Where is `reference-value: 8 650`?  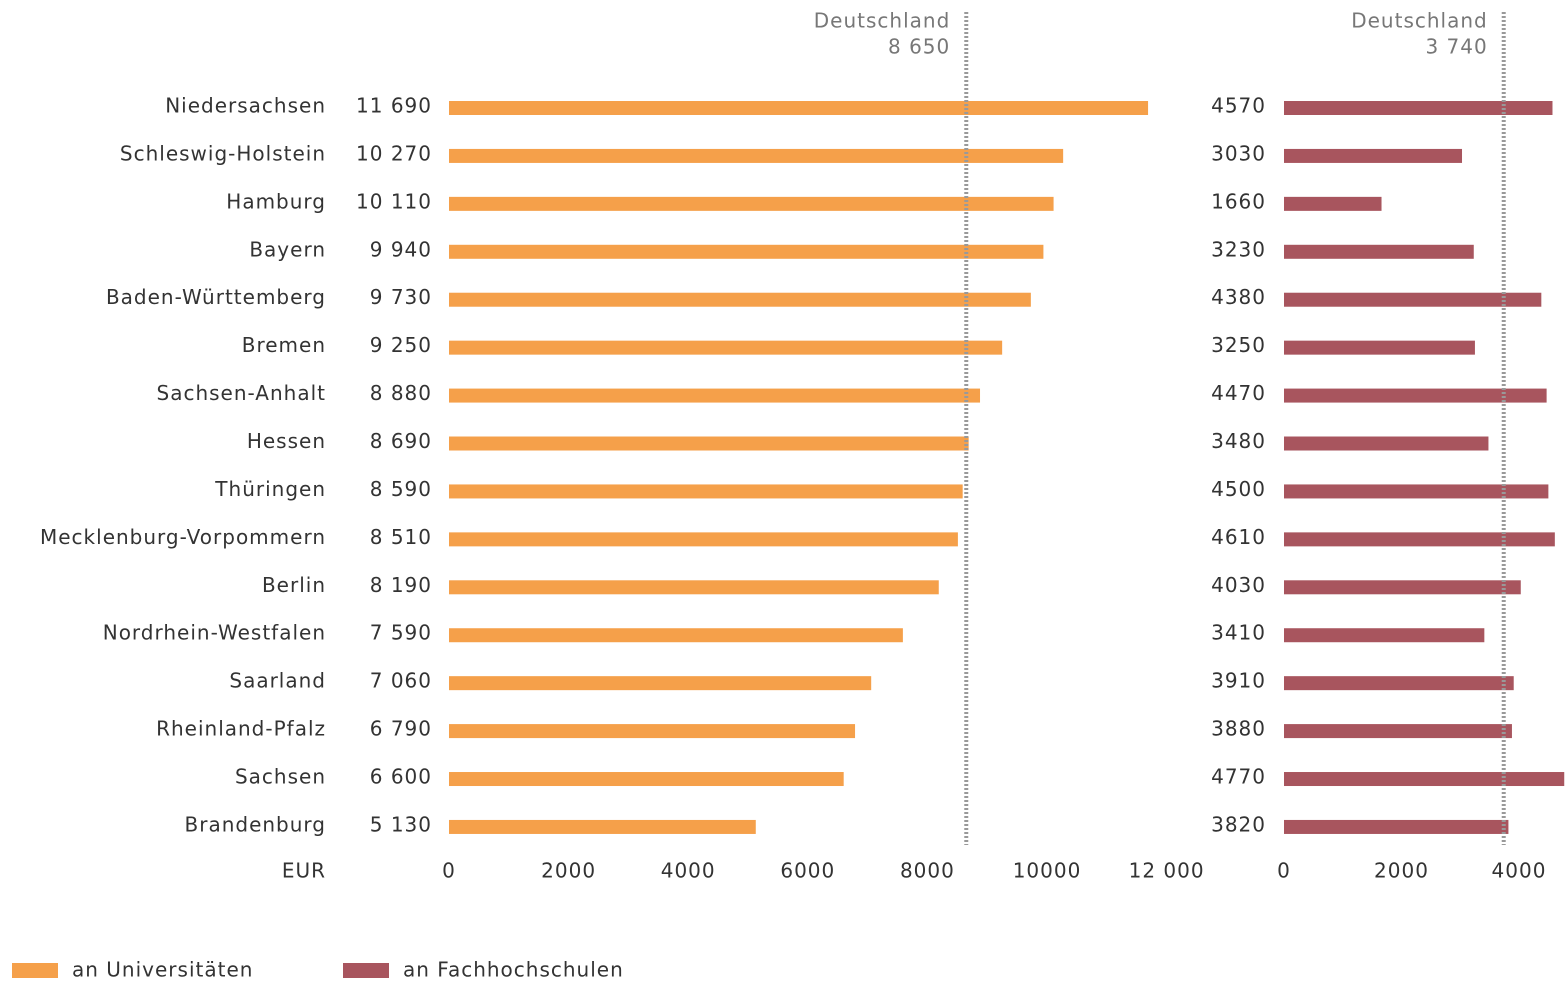 reference-value: 8 650 is located at coordinates (919, 47).